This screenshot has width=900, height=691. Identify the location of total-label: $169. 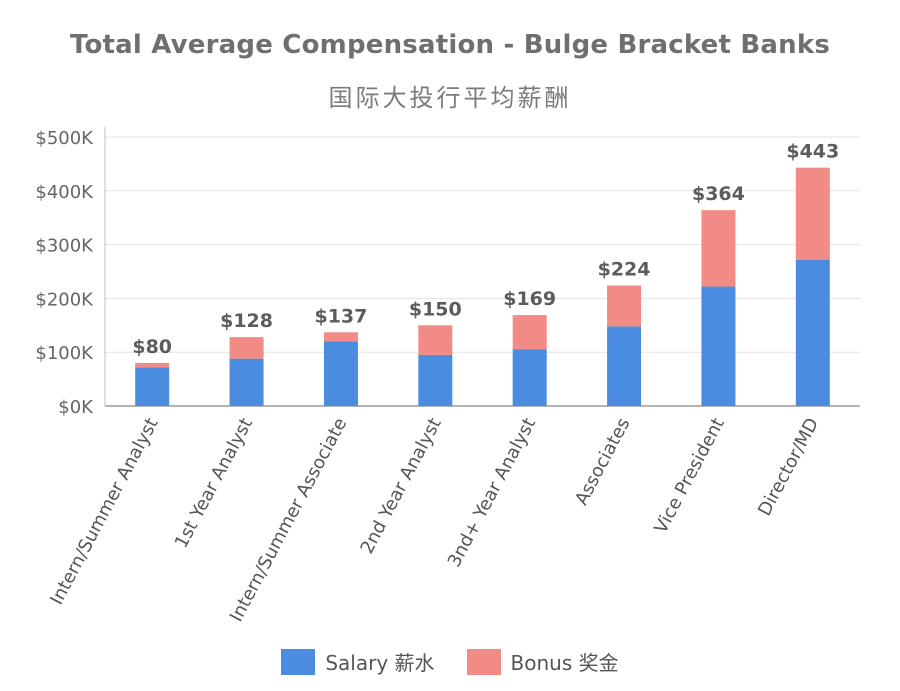
(529, 299).